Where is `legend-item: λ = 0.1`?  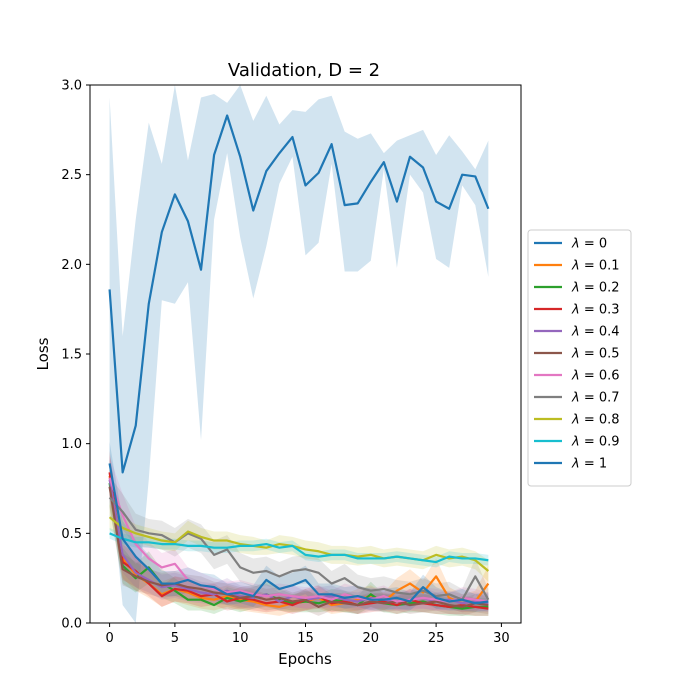 legend-item: λ = 0.1 is located at coordinates (577, 266).